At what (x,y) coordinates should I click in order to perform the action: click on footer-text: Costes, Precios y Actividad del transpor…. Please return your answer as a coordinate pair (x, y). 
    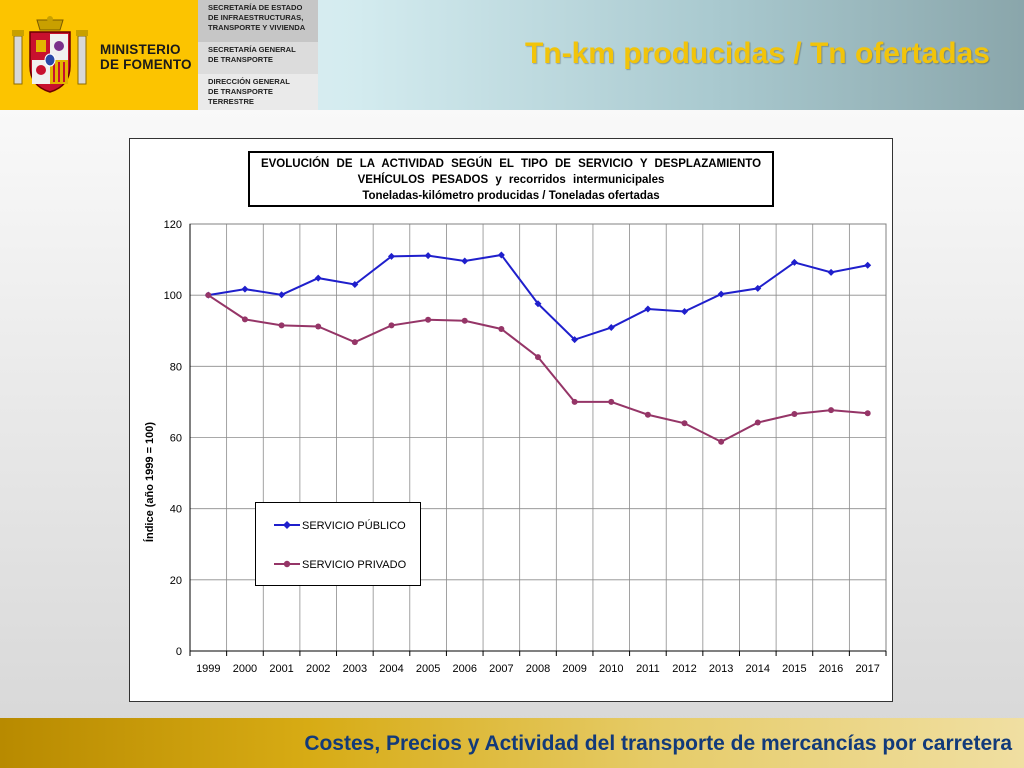
    Looking at the image, I should click on (658, 743).